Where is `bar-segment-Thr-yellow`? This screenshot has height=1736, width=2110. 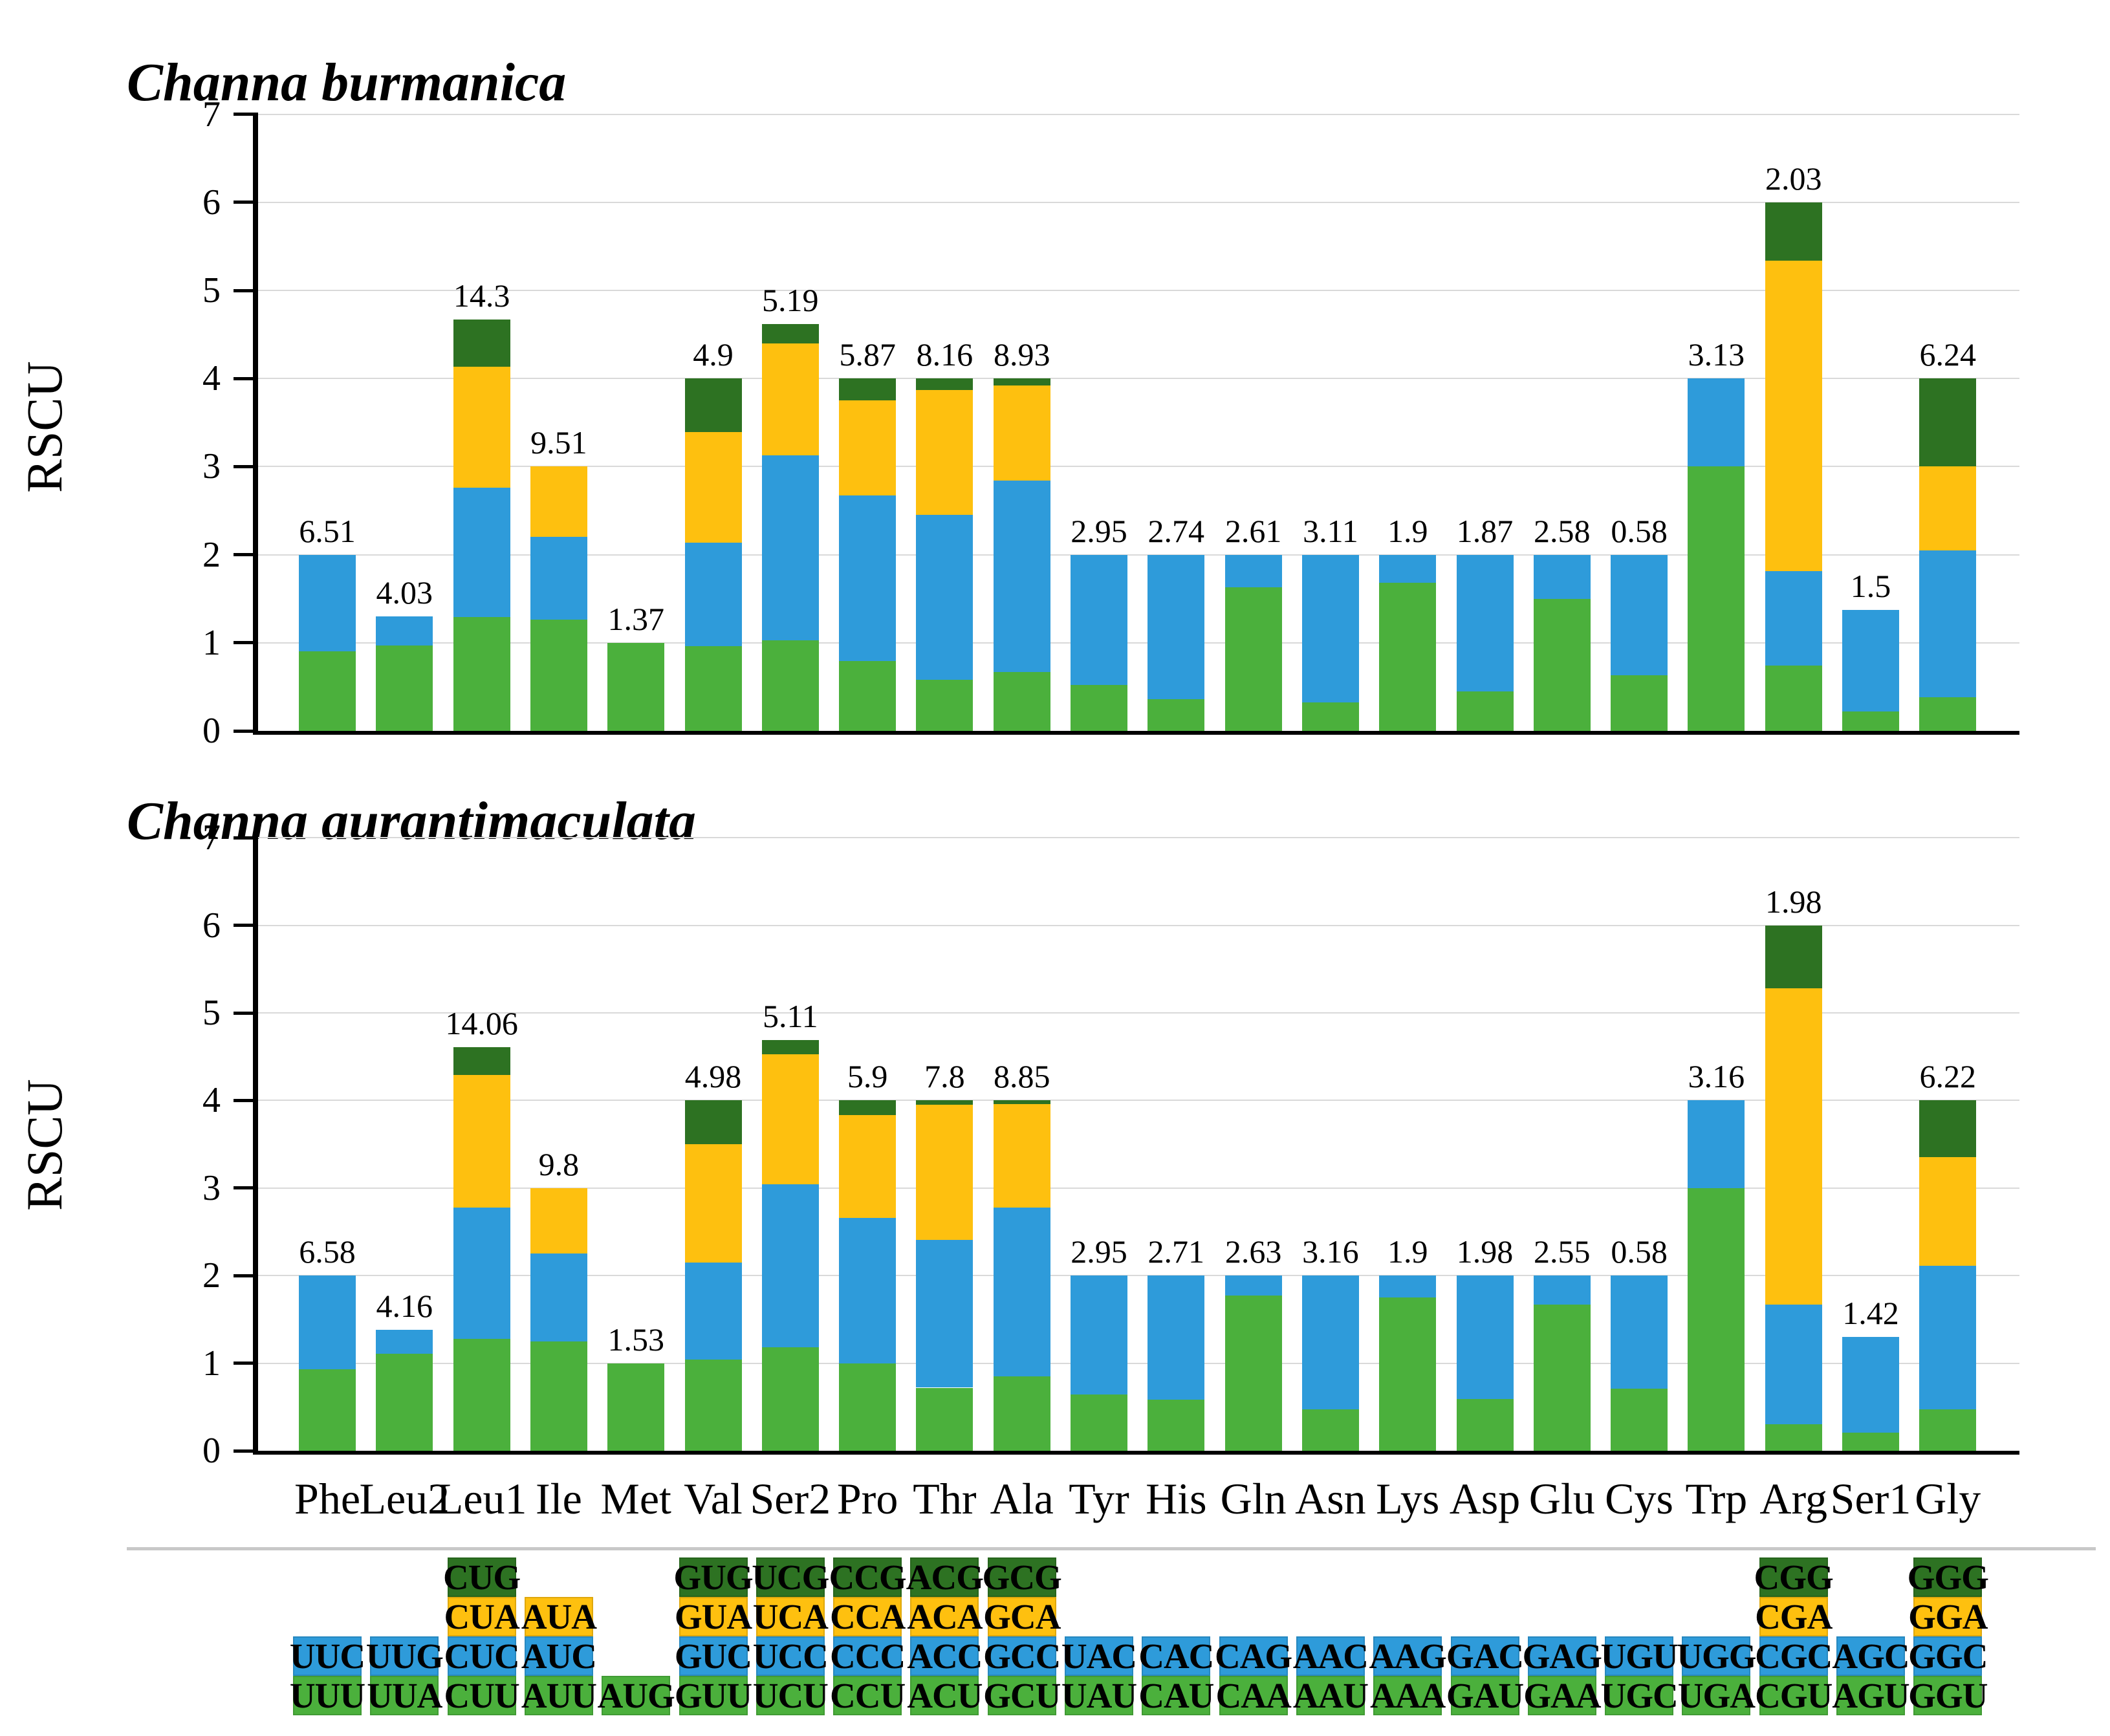 bar-segment-Thr-yellow is located at coordinates (945, 452).